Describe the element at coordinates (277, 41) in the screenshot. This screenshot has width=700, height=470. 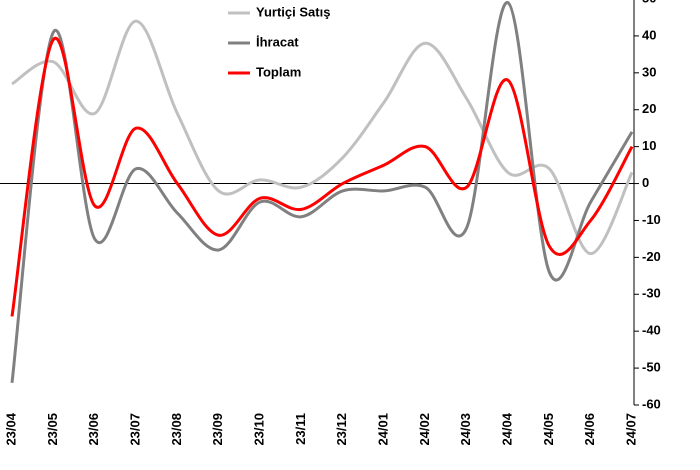
I see `legend-label: İhracat` at that location.